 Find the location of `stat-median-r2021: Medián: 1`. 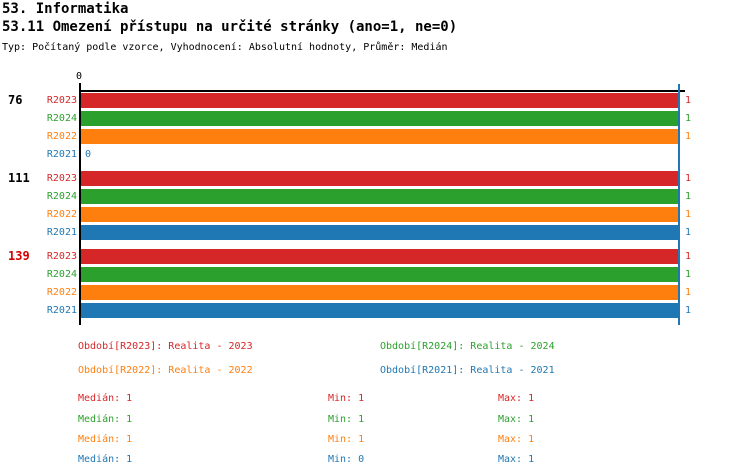

stat-median-r2021: Medián: 1 is located at coordinates (105, 459).